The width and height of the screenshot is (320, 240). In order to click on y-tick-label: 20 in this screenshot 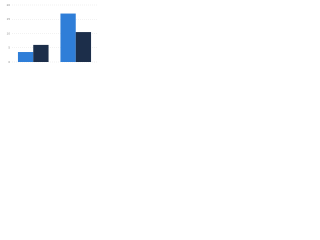, I will do `click(9, 5)`.